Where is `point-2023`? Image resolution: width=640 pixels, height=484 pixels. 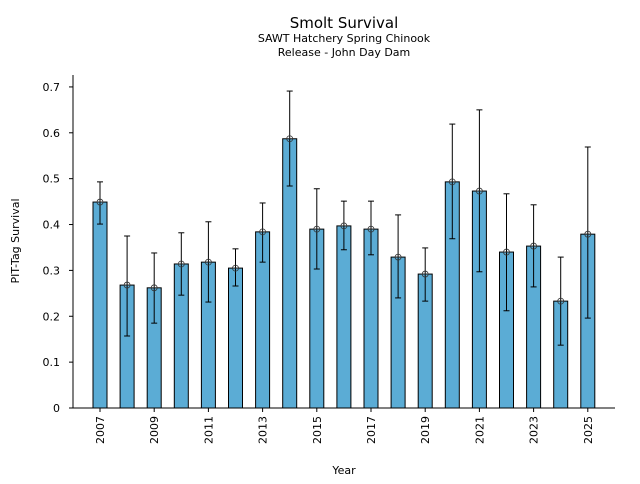 point-2023 is located at coordinates (533, 246).